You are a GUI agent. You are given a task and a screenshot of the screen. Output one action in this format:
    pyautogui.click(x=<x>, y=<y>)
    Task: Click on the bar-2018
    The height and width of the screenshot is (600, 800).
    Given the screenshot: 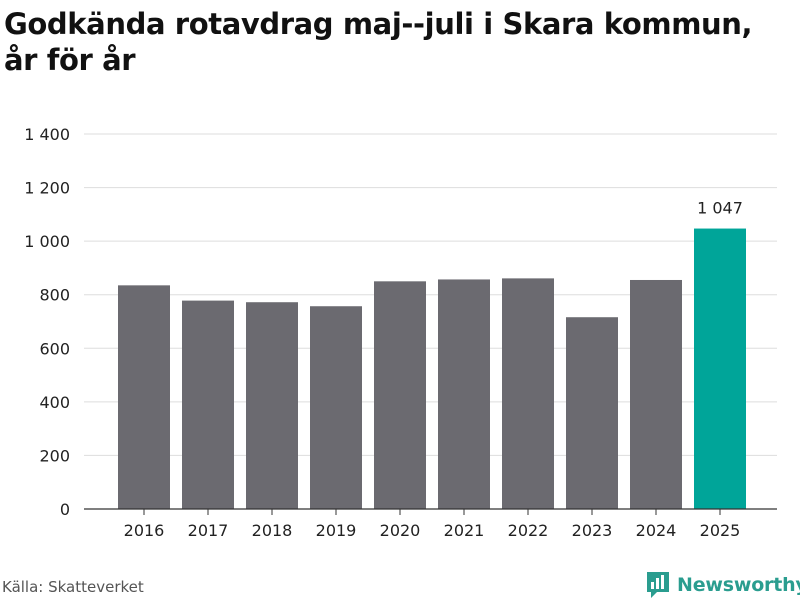 What is the action you would take?
    pyautogui.click(x=272, y=405)
    